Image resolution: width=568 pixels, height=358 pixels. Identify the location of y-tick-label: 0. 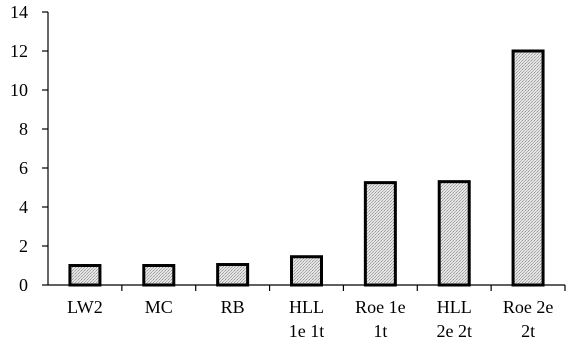
(23, 285).